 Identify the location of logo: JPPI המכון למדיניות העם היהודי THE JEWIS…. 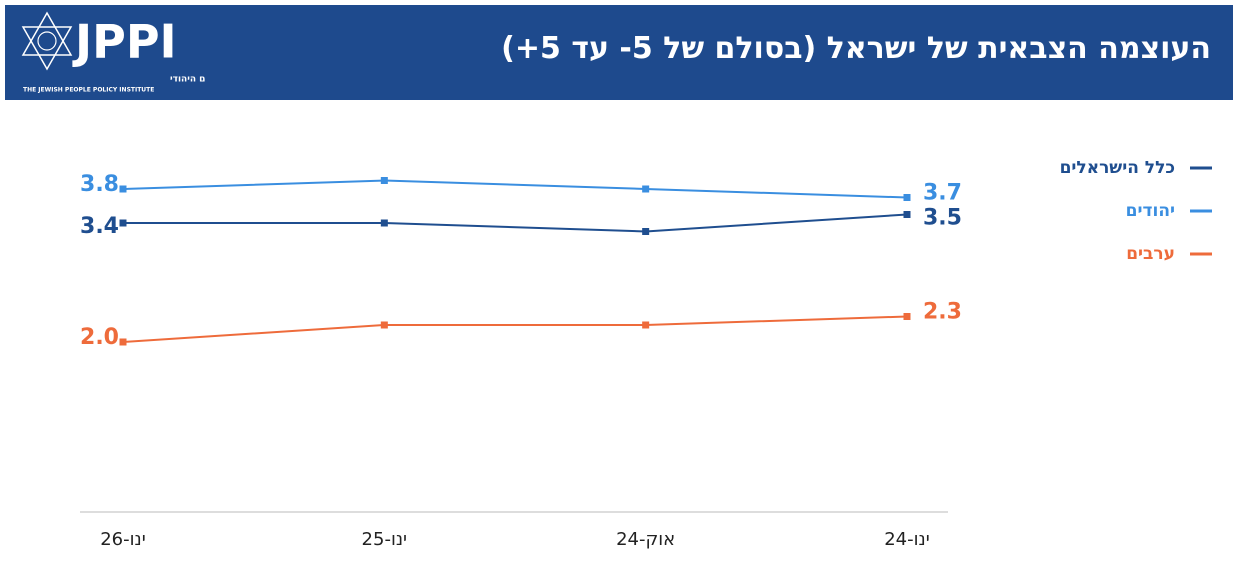
(113, 52).